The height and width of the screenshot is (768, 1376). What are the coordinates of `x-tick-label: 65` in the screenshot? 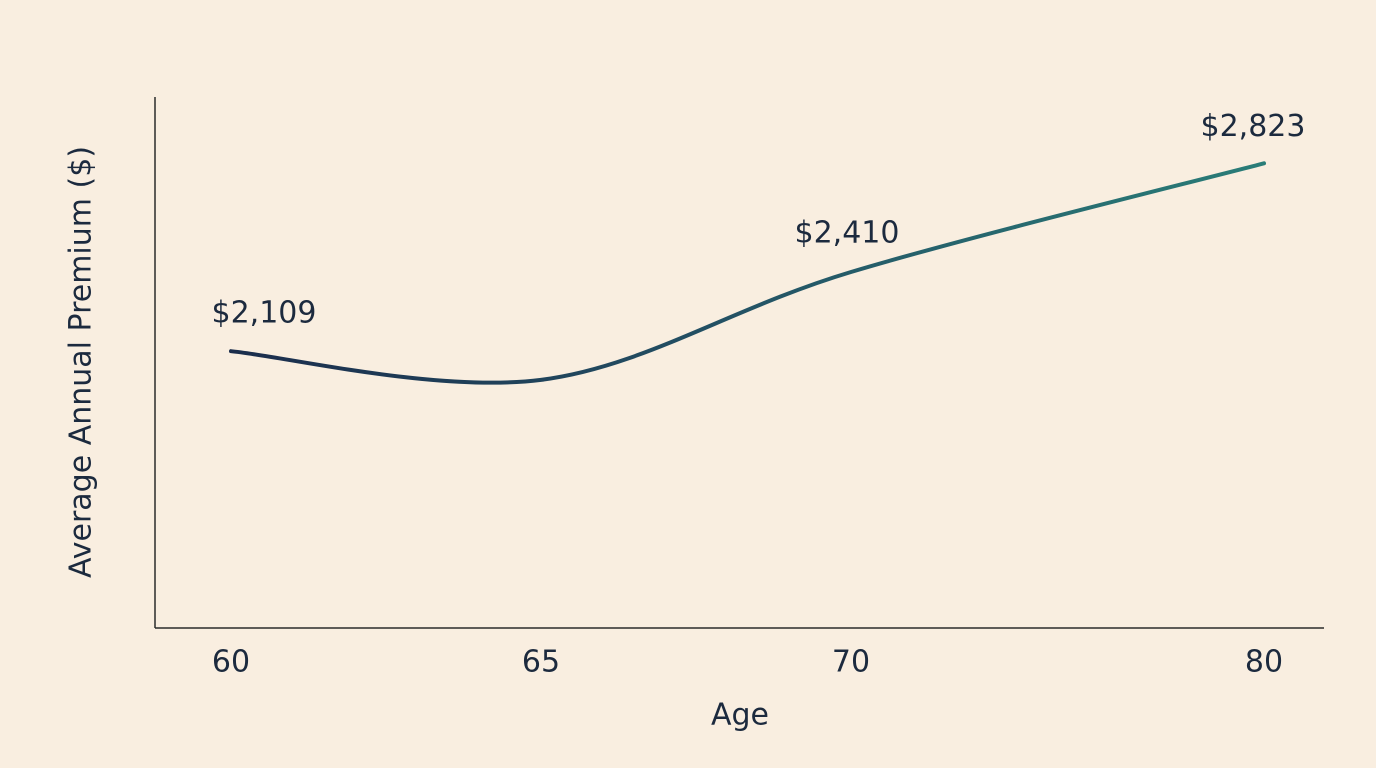 It's located at (541, 662).